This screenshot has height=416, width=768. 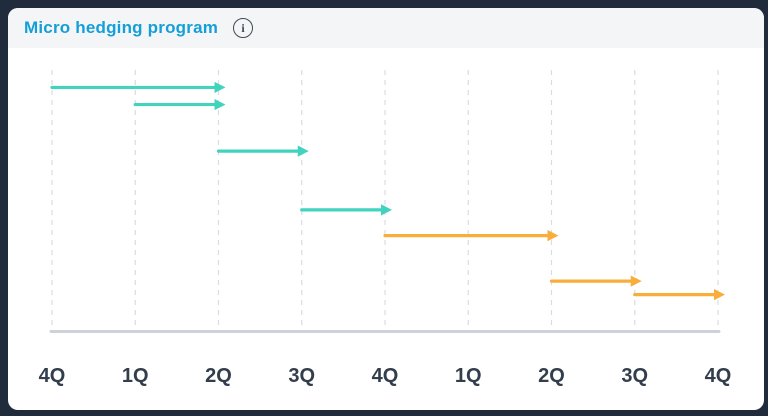 What do you see at coordinates (121, 27) in the screenshot?
I see `page-title: Micro hedging program` at bounding box center [121, 27].